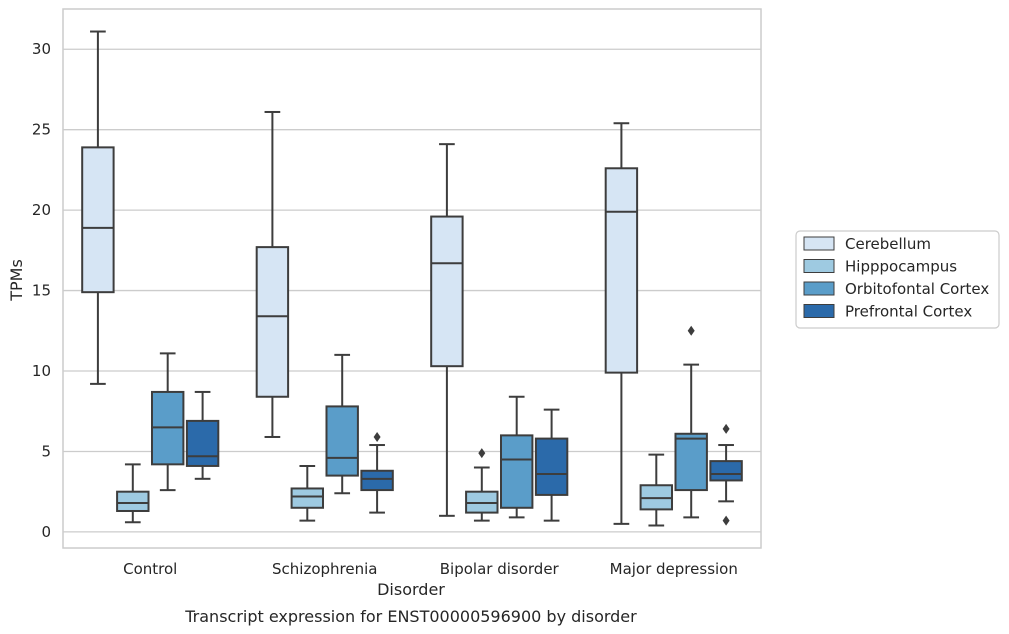 The image size is (1009, 634). I want to click on legend-frame, so click(897, 279).